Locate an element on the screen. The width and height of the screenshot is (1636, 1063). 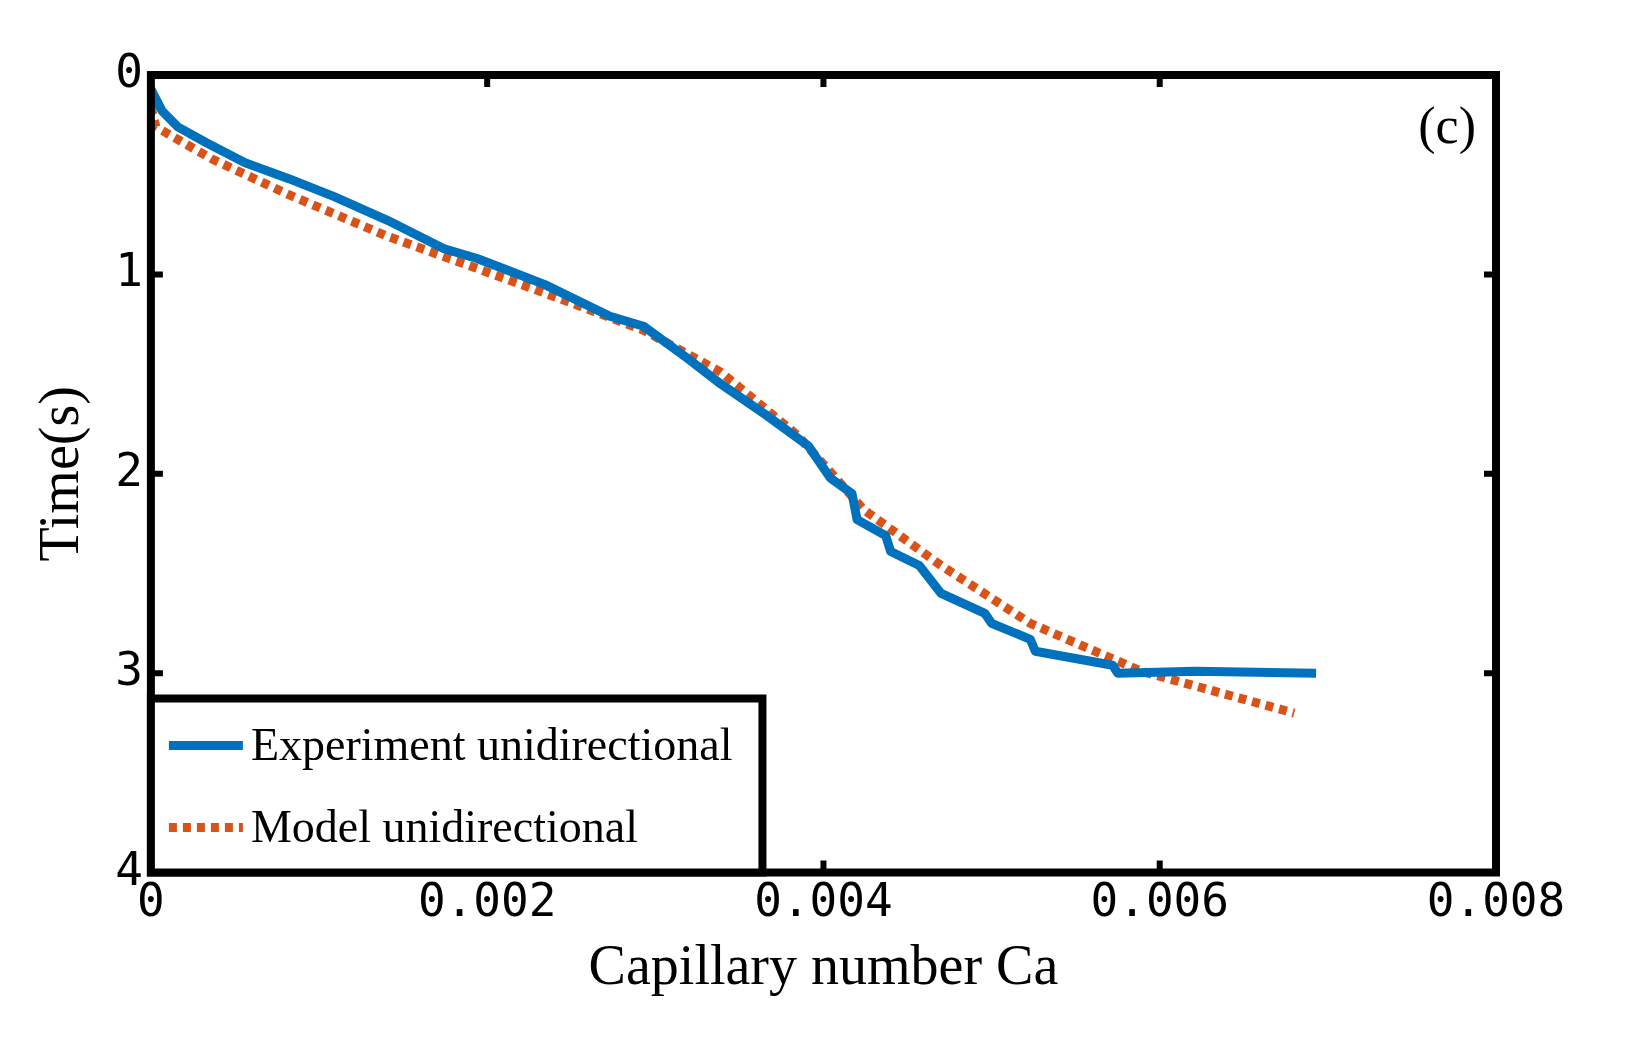
x-tick-label: 0.002 is located at coordinates (487, 900).